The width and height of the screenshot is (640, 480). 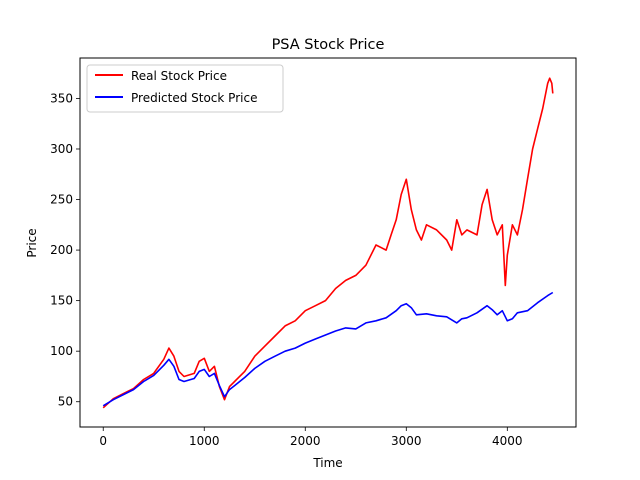 I want to click on y-tick-label: 200, so click(x=61, y=250).